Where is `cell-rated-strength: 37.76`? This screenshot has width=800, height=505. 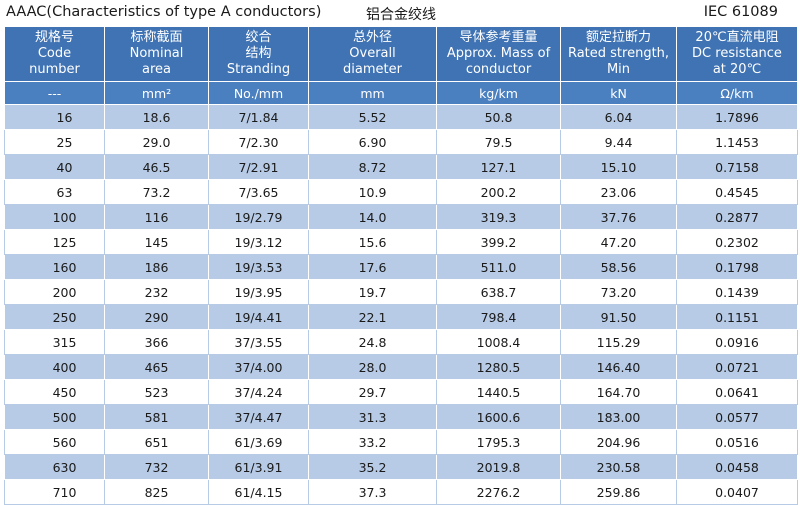
cell-rated-strength: 37.76 is located at coordinates (618, 217).